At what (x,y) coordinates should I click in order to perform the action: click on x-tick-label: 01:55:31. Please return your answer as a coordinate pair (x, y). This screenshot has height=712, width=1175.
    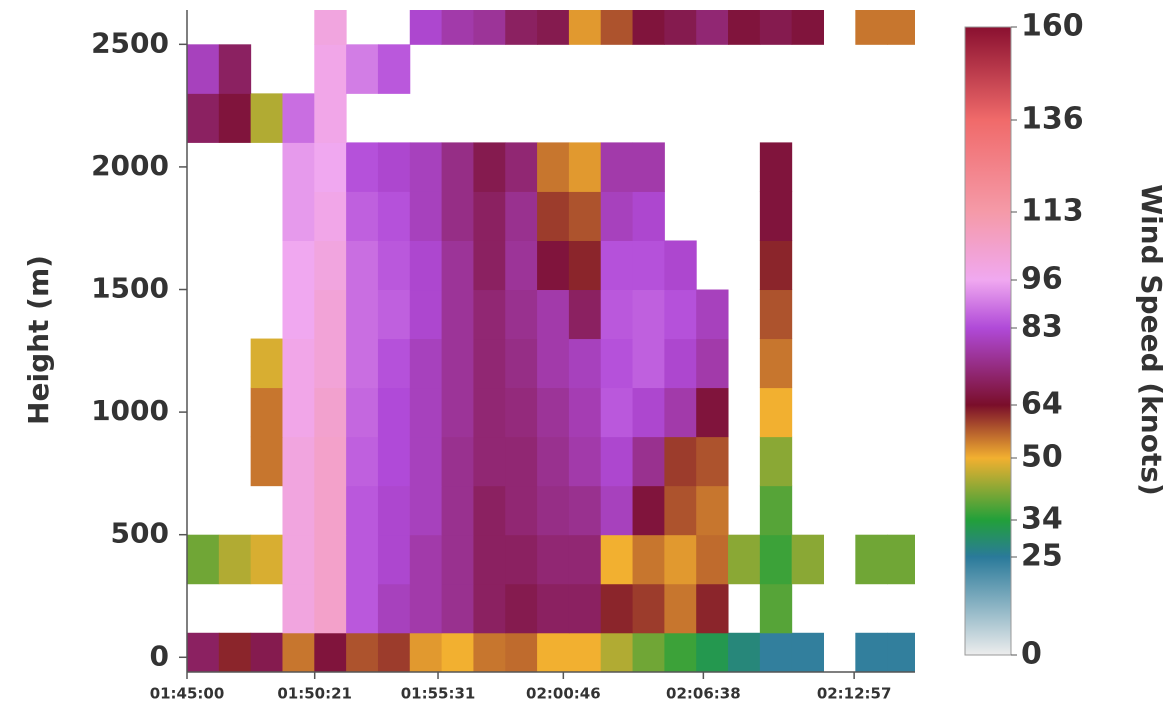
    Looking at the image, I should click on (438, 694).